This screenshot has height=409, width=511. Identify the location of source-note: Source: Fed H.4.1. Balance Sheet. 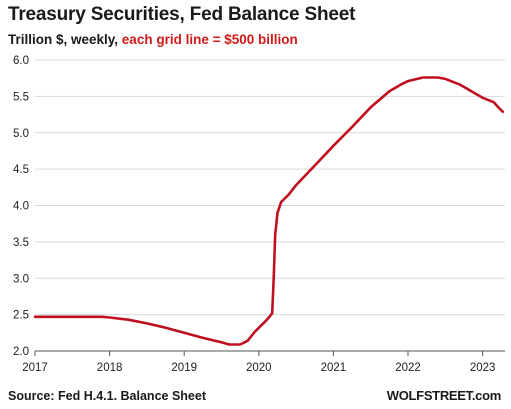
(107, 396).